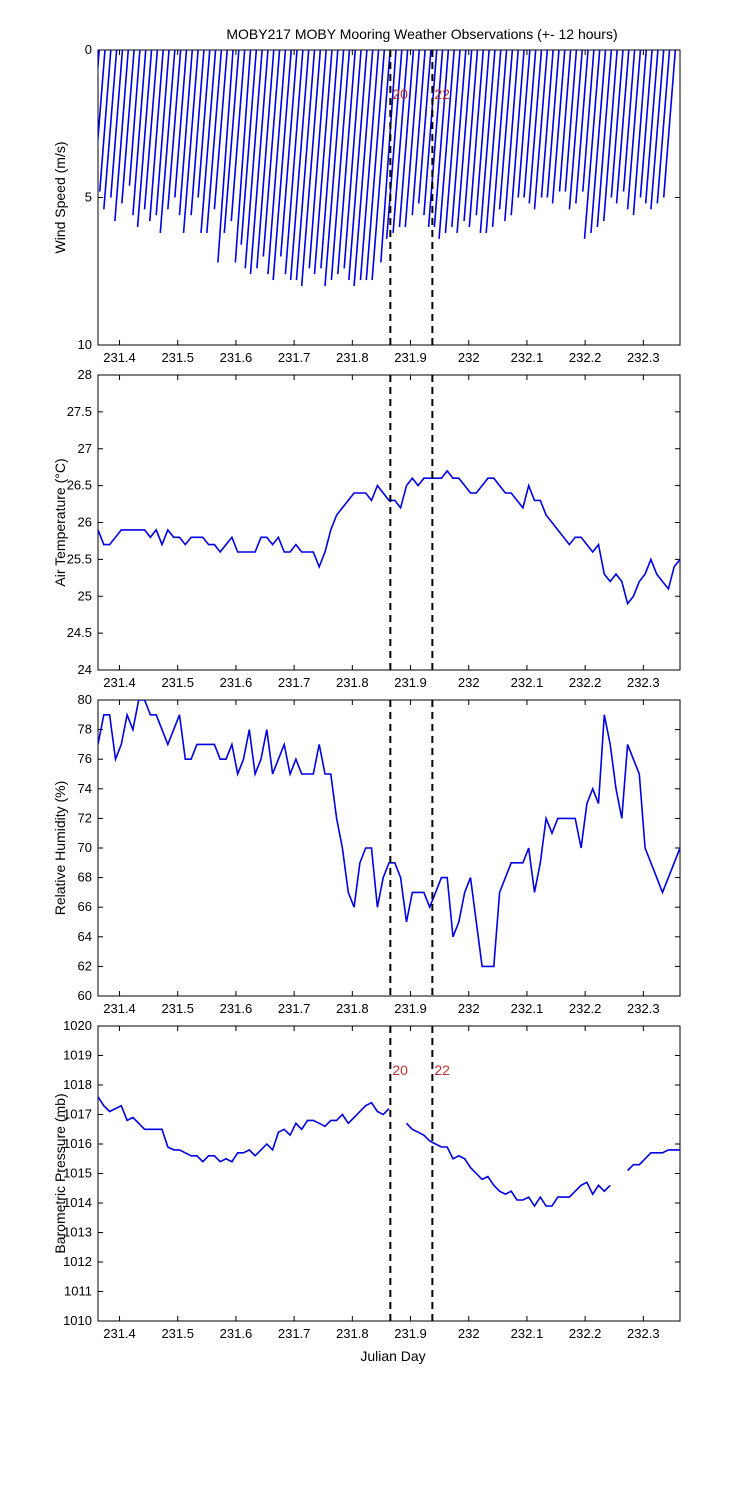 This screenshot has height=1500, width=750. I want to click on x-tick-label: 232.3, so click(643, 1333).